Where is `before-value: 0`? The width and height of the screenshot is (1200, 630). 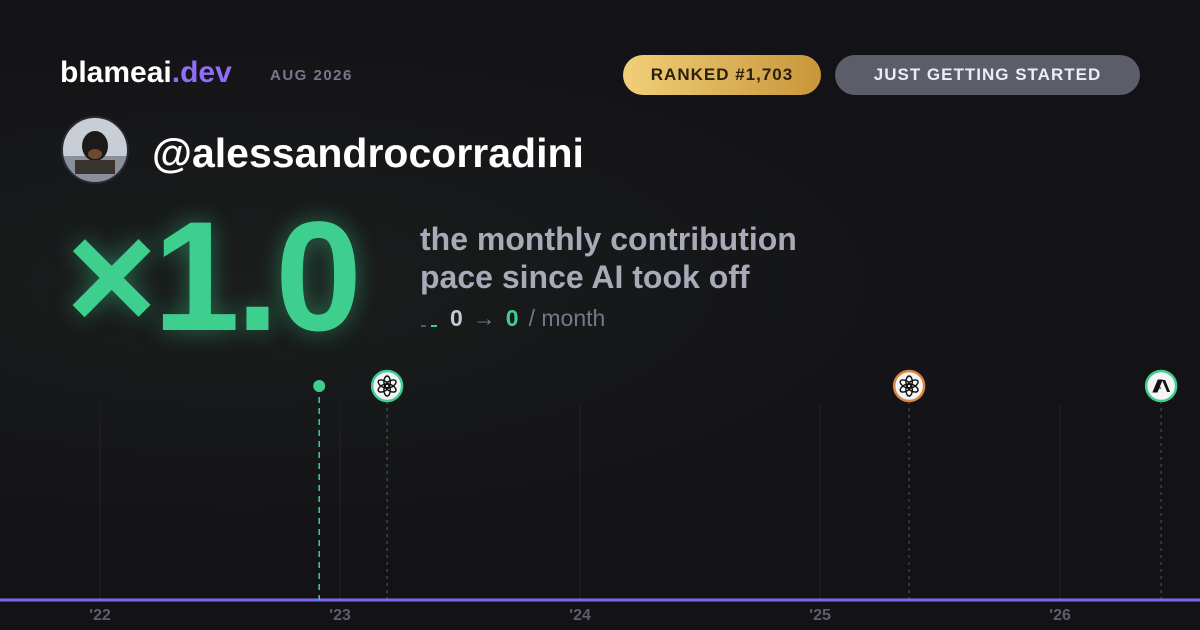
before-value: 0 is located at coordinates (456, 318).